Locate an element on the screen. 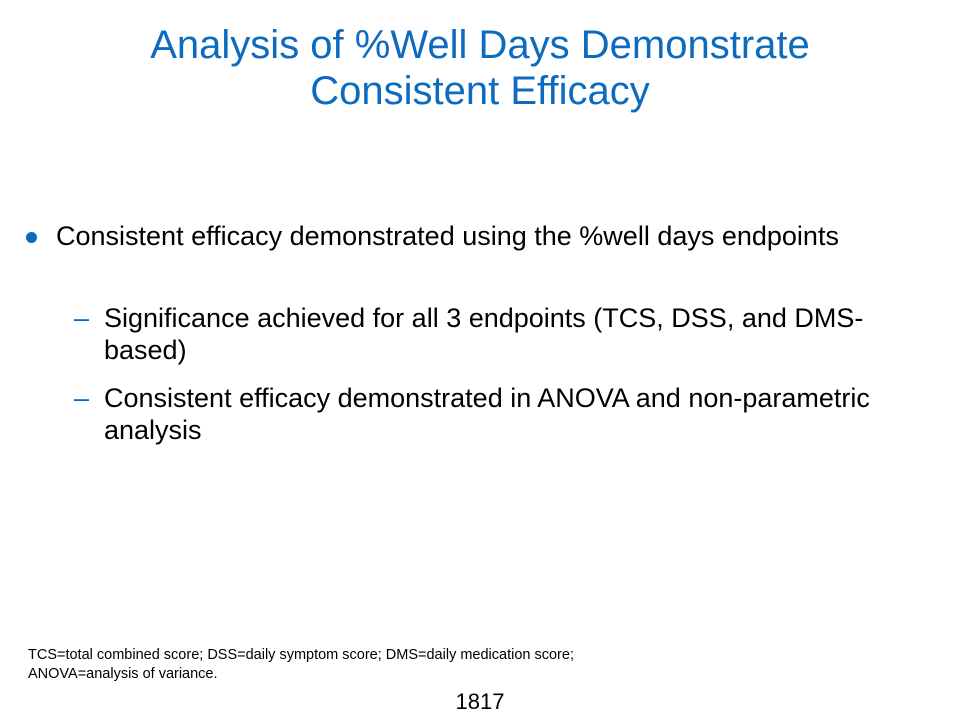  bullet-dot-icon is located at coordinates (31, 237).